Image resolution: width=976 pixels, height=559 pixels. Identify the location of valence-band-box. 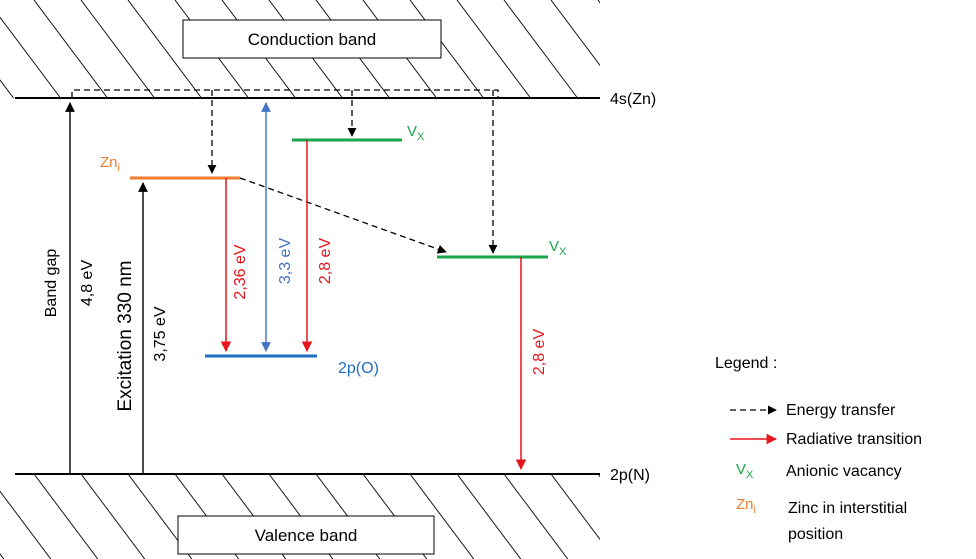
(306, 535).